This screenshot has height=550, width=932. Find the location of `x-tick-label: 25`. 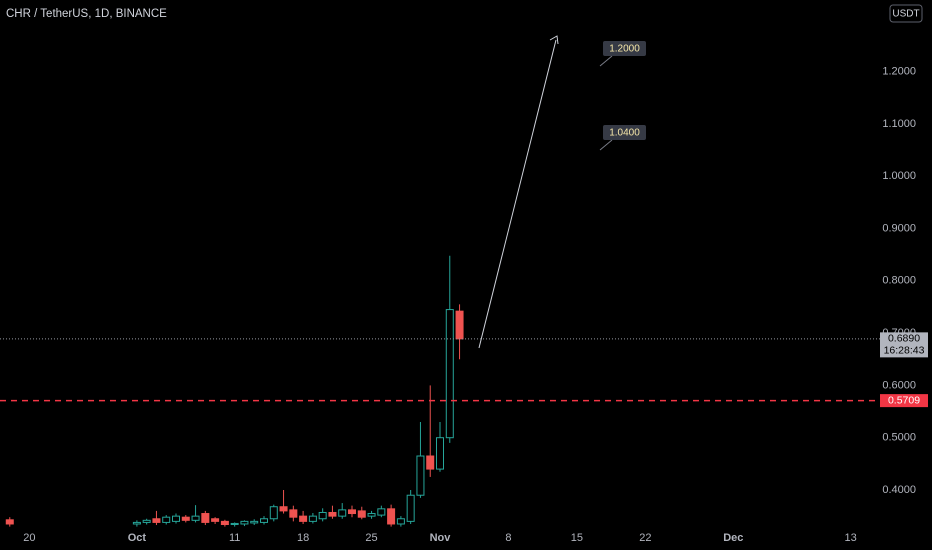

x-tick-label: 25 is located at coordinates (371, 538).